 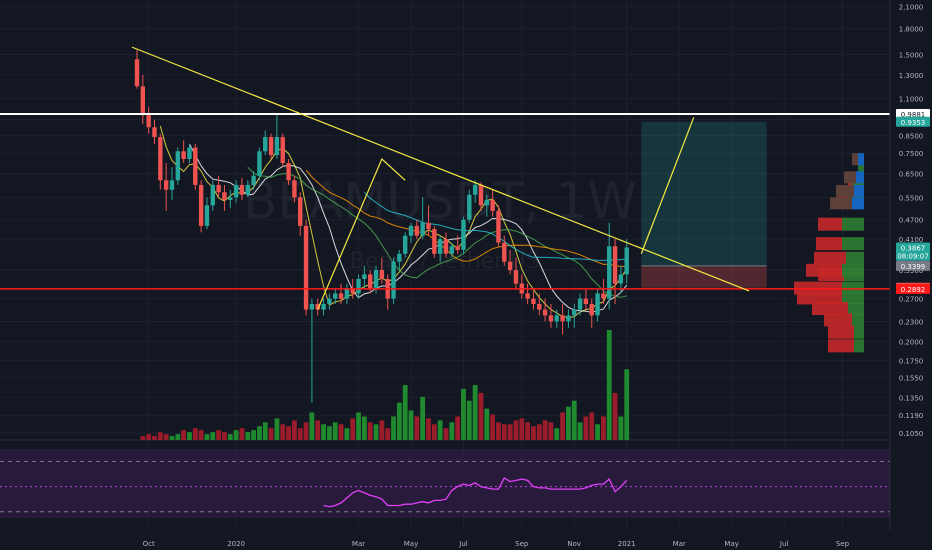 What do you see at coordinates (911, 154) in the screenshot?
I see `price-tick-label: 0.7500` at bounding box center [911, 154].